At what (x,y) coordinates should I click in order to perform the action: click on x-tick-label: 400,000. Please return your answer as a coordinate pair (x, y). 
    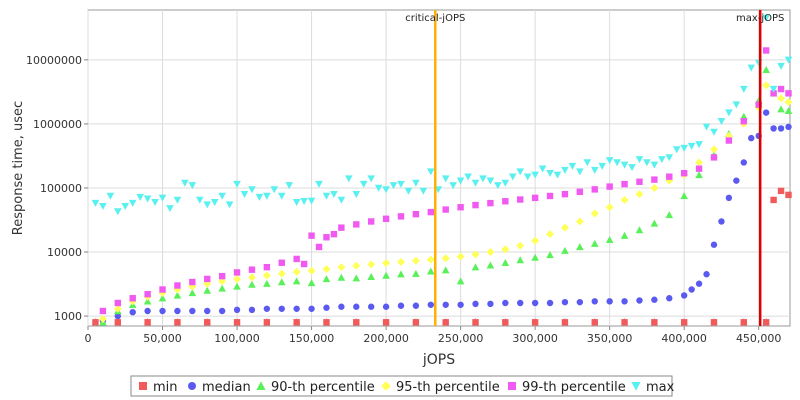
    Looking at the image, I should click on (684, 338).